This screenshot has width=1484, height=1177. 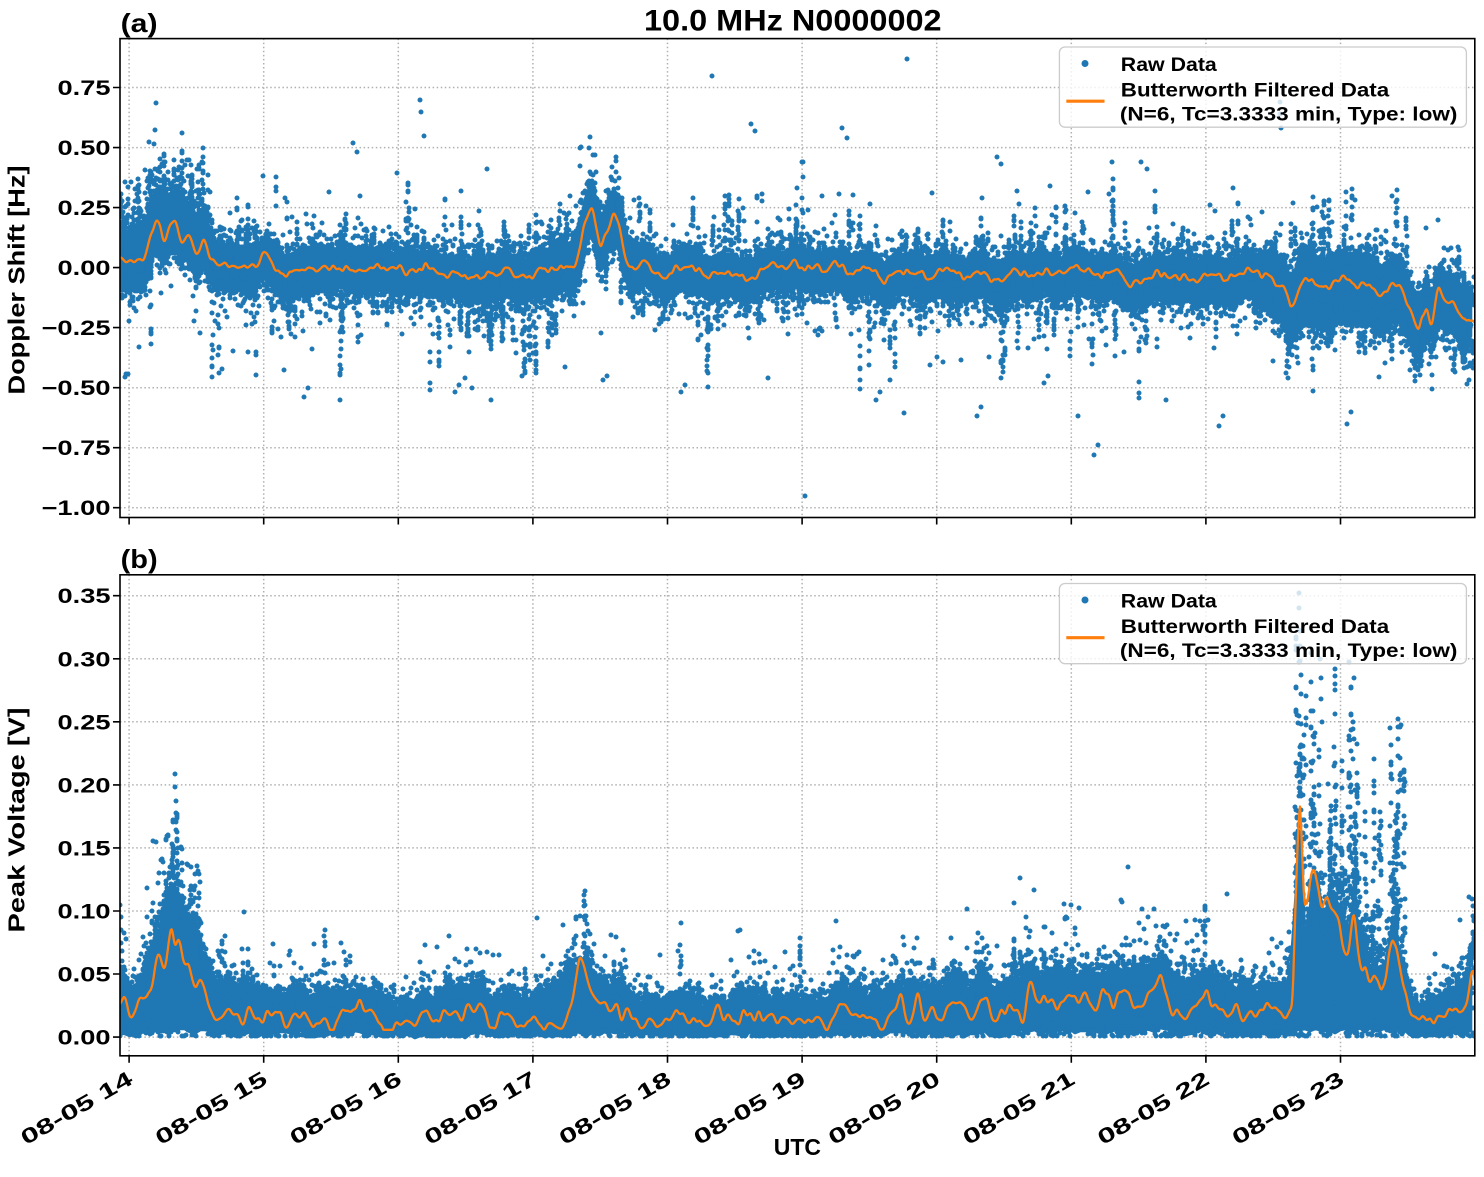 What do you see at coordinates (17, 820) in the screenshot?
I see `svg-text: Peak Voltage [V]` at bounding box center [17, 820].